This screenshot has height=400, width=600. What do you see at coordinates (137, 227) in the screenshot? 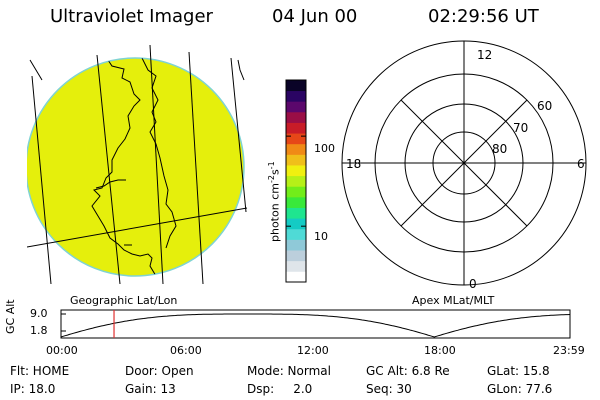
I see `lat-grid-lines` at bounding box center [137, 227].